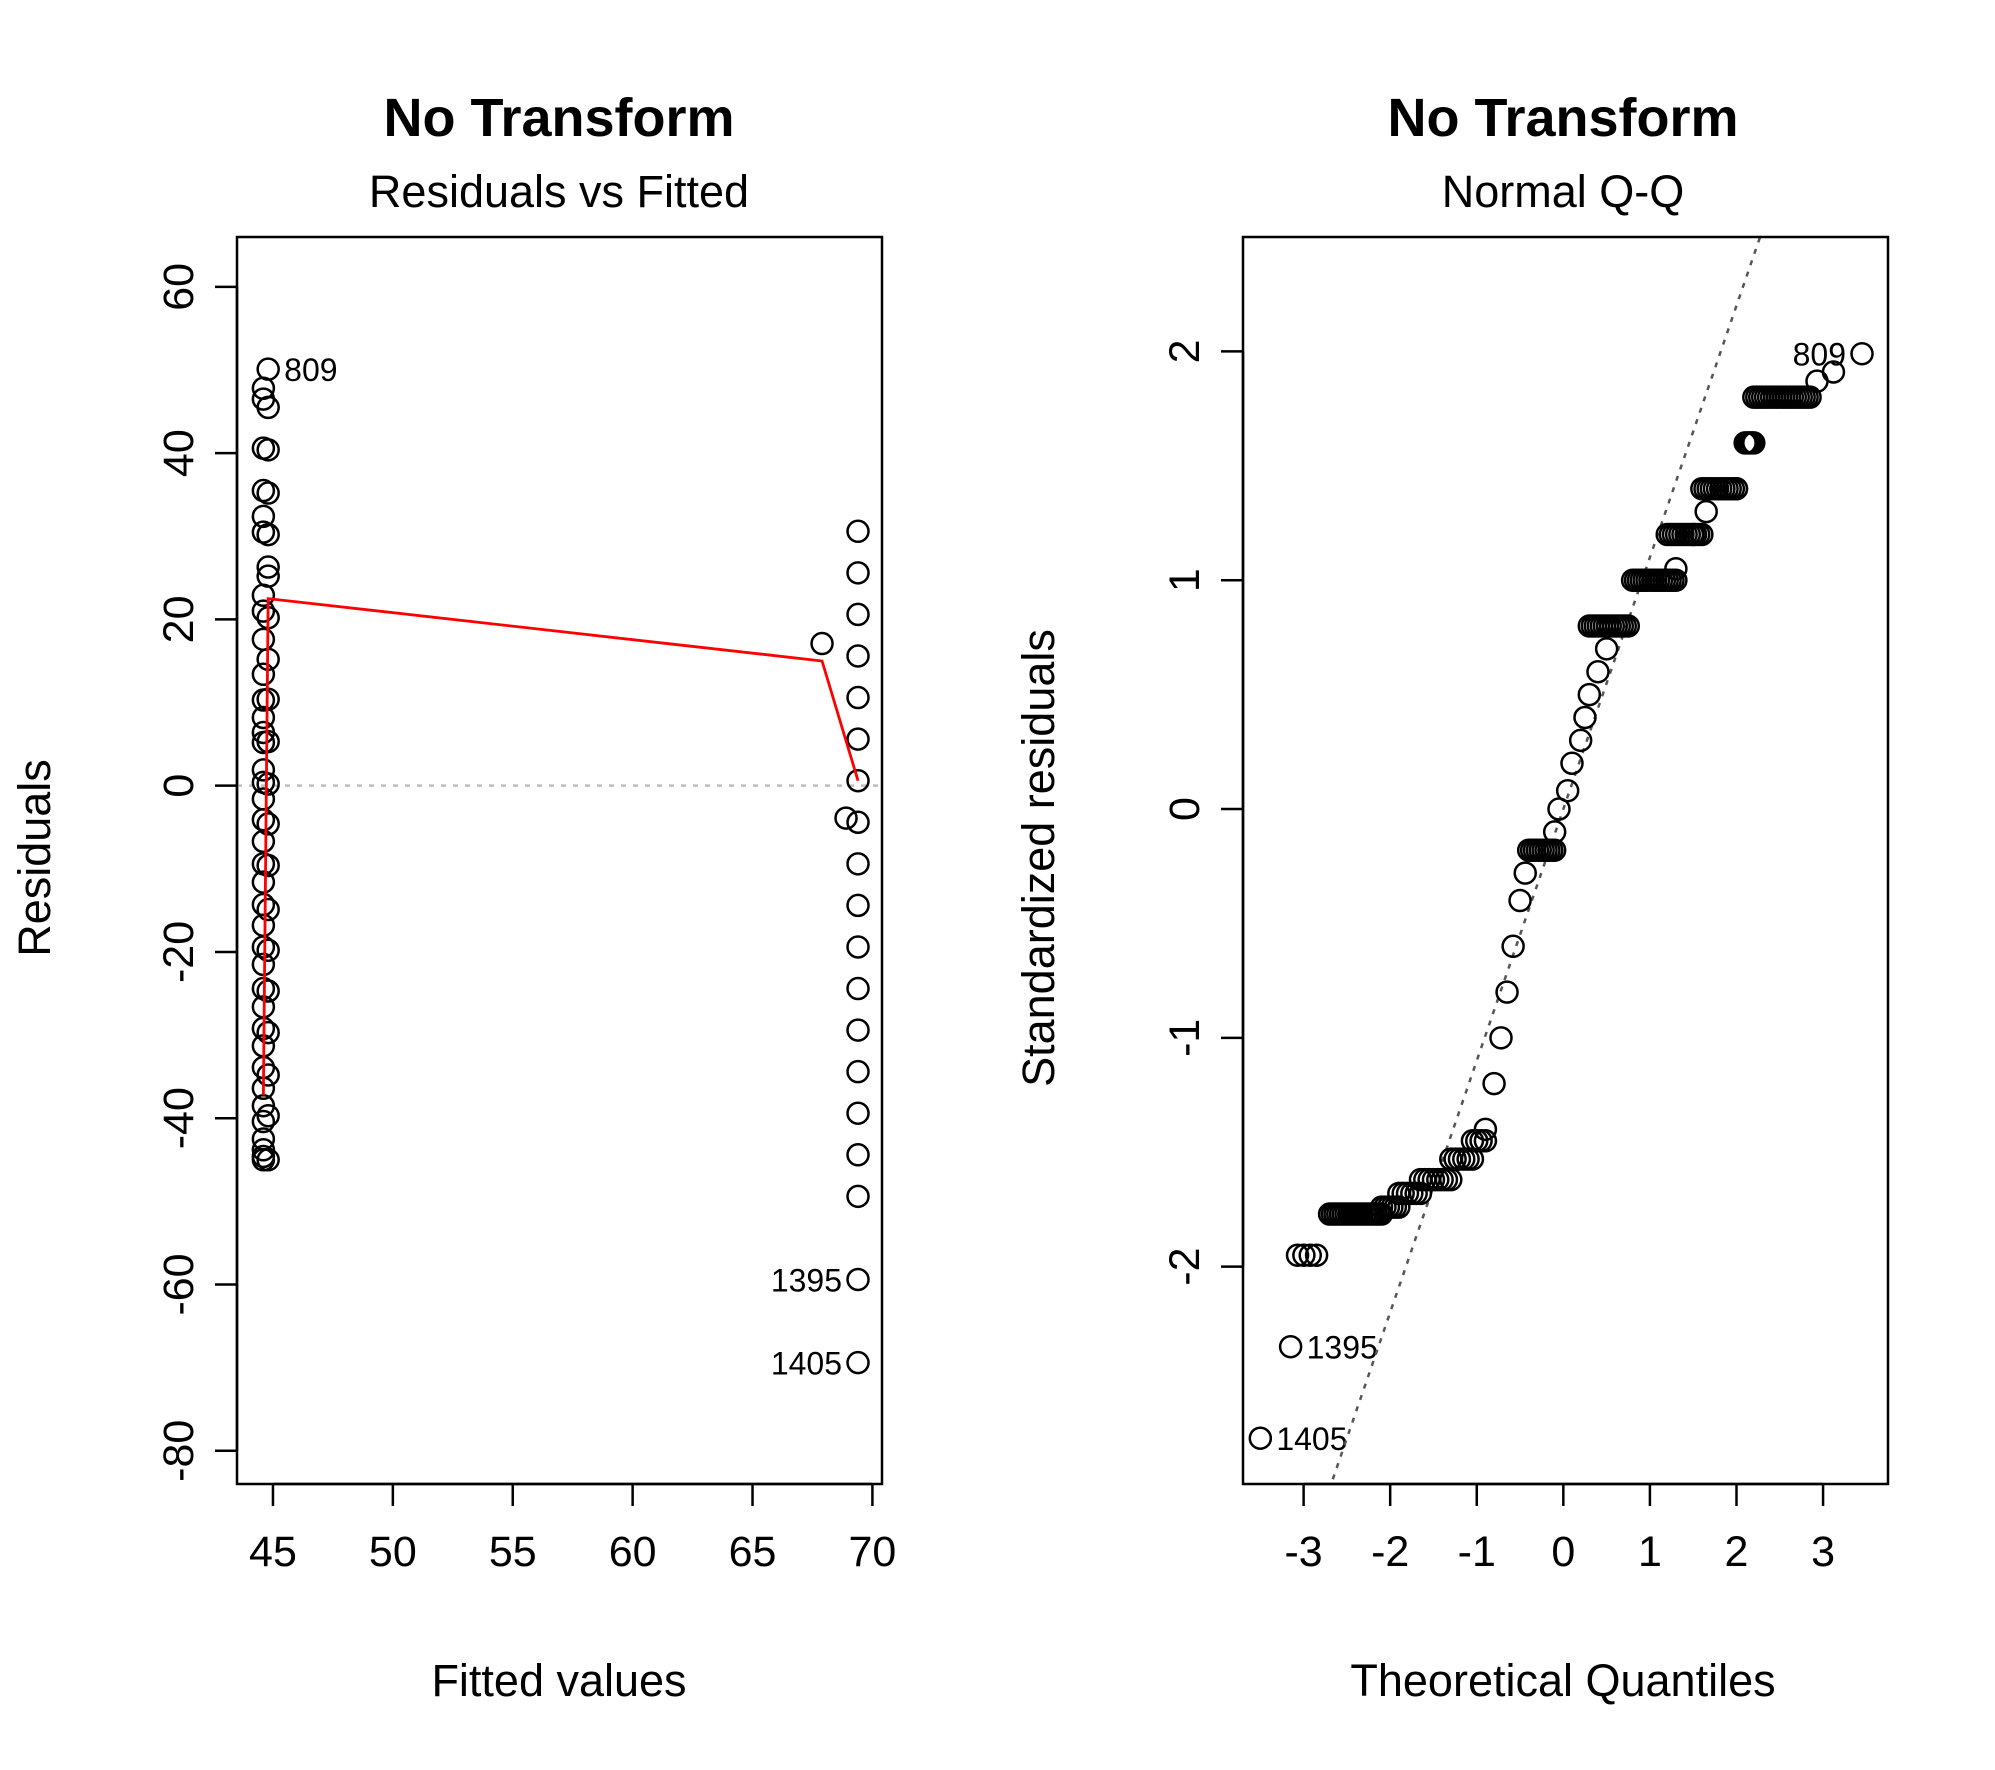 The width and height of the screenshot is (1995, 1770). What do you see at coordinates (513, 1552) in the screenshot?
I see `x-tick-label: 55` at bounding box center [513, 1552].